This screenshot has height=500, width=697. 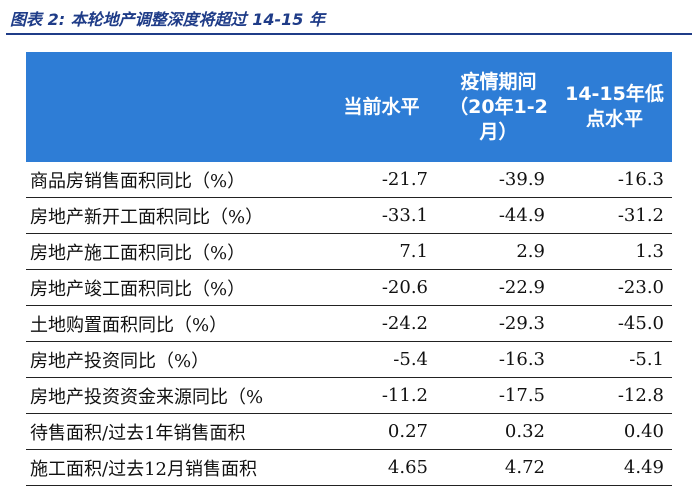 I want to click on cell-pandemic: -29.3, so click(x=521, y=323).